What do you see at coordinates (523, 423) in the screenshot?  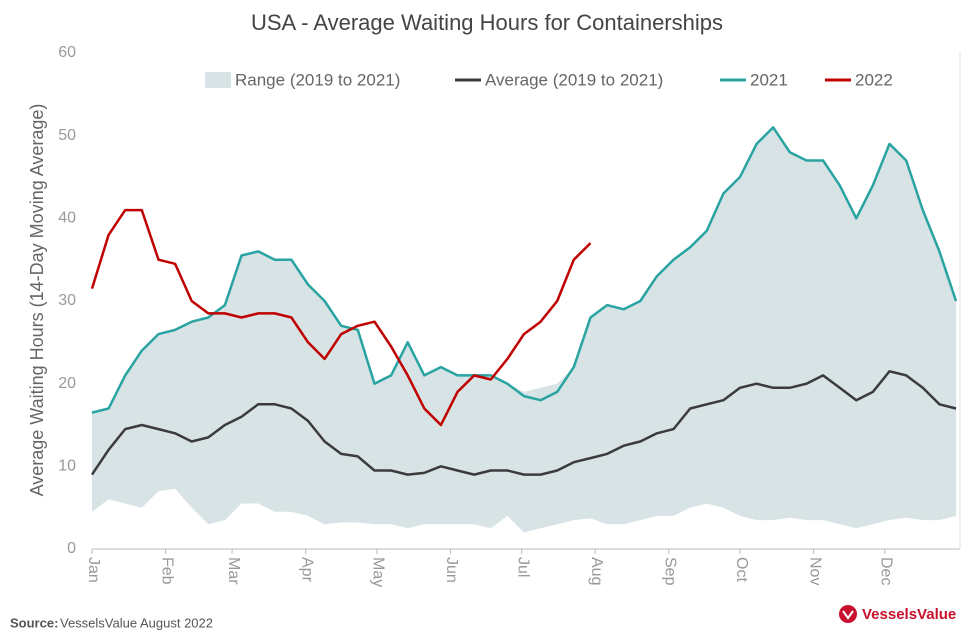 I see `series-line` at bounding box center [523, 423].